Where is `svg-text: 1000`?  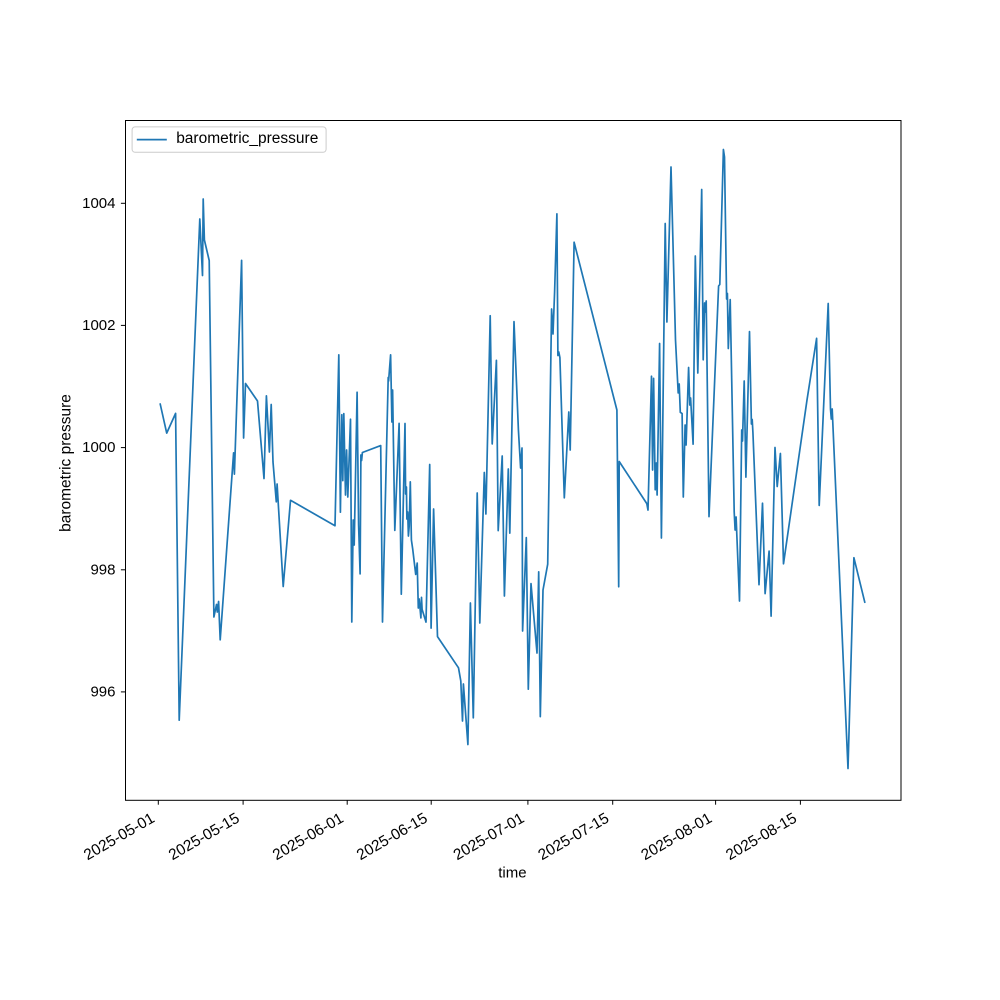
svg-text: 1000 is located at coordinates (98, 447).